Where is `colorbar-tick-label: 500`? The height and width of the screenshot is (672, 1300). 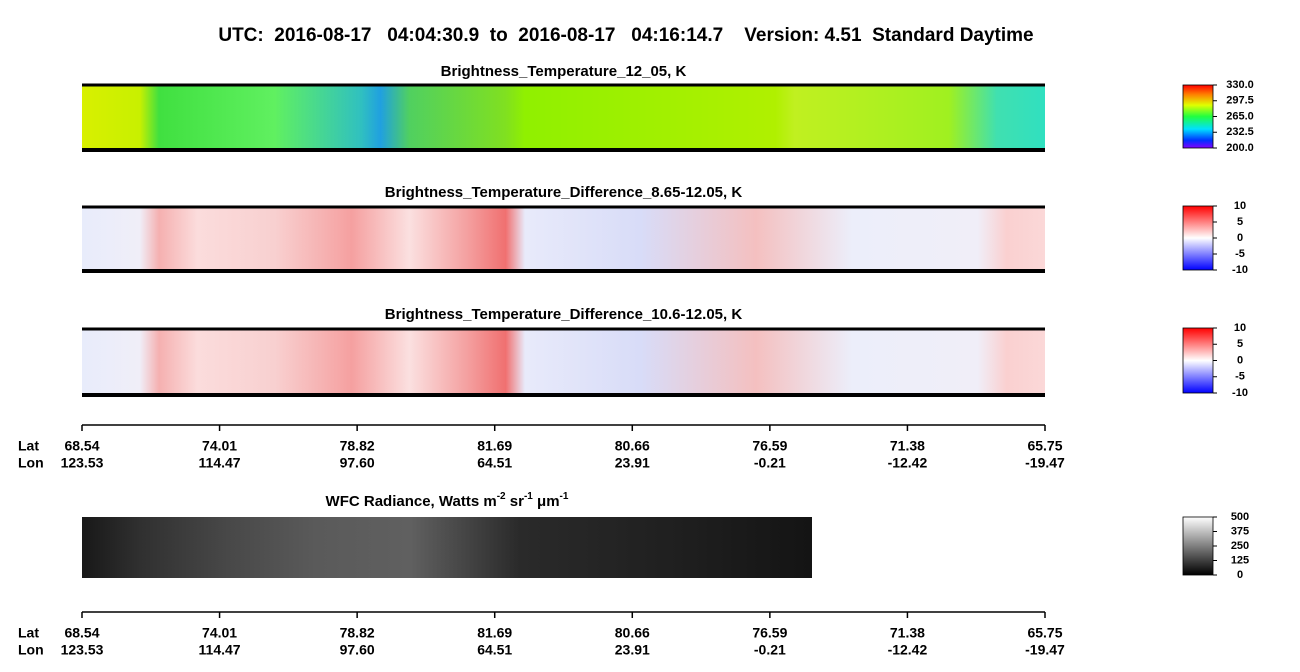
colorbar-tick-label: 500 is located at coordinates (1240, 517).